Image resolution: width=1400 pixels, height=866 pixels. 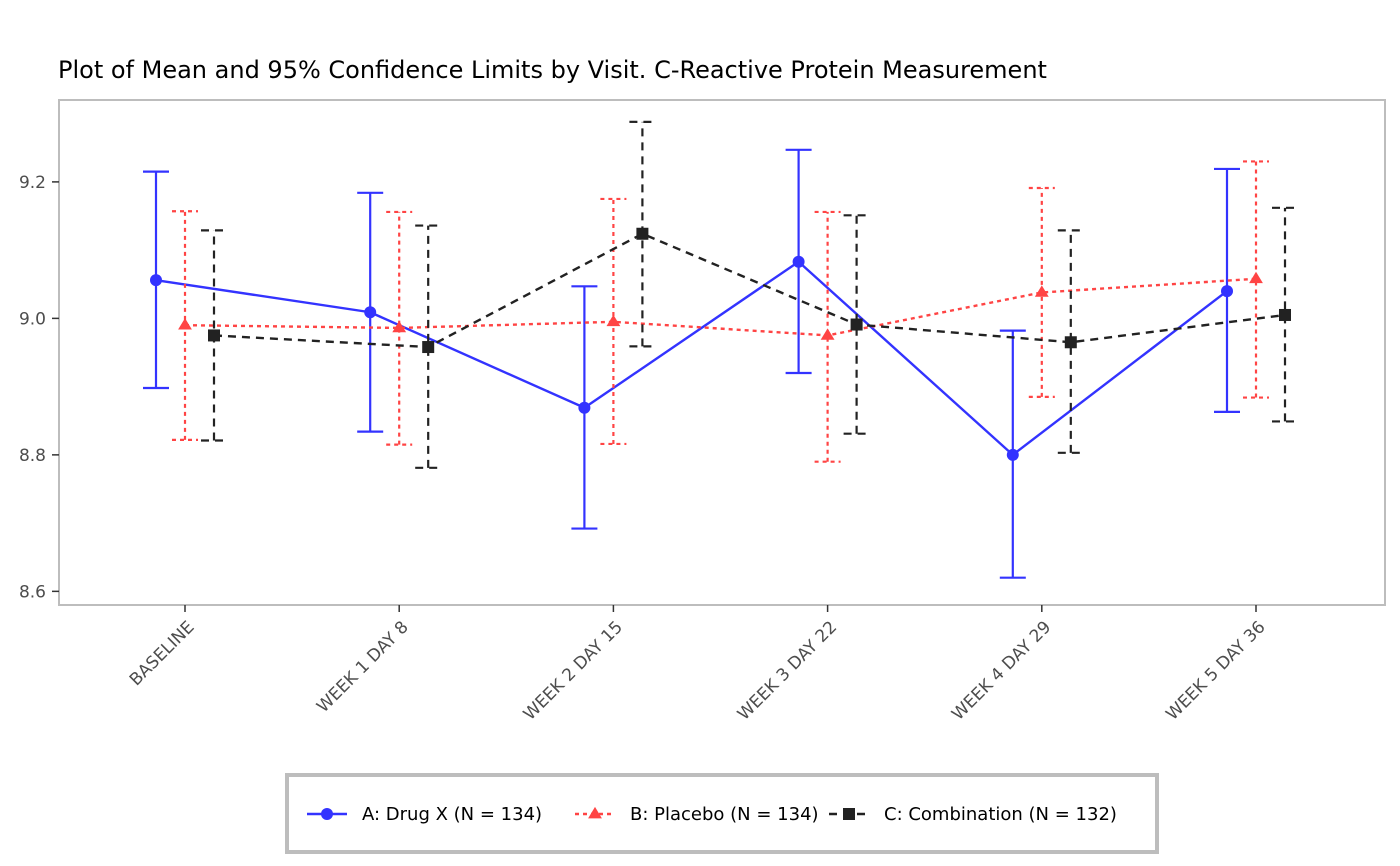 I want to click on x-tick-label: WEEK 4 DAY 29, so click(x=1001, y=670).